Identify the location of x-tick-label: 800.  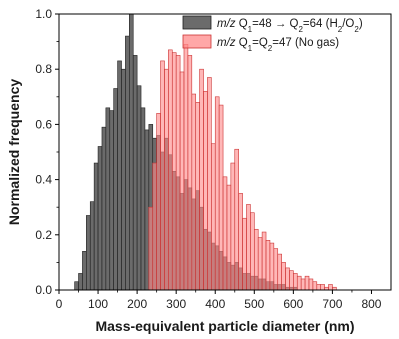
(371, 304).